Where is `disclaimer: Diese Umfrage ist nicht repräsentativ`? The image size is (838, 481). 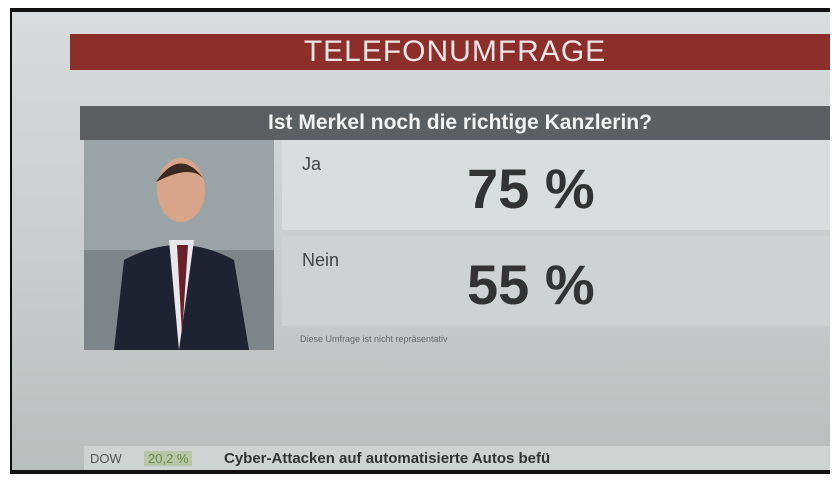
disclaimer: Diese Umfrage ist nicht repräsentativ is located at coordinates (374, 339).